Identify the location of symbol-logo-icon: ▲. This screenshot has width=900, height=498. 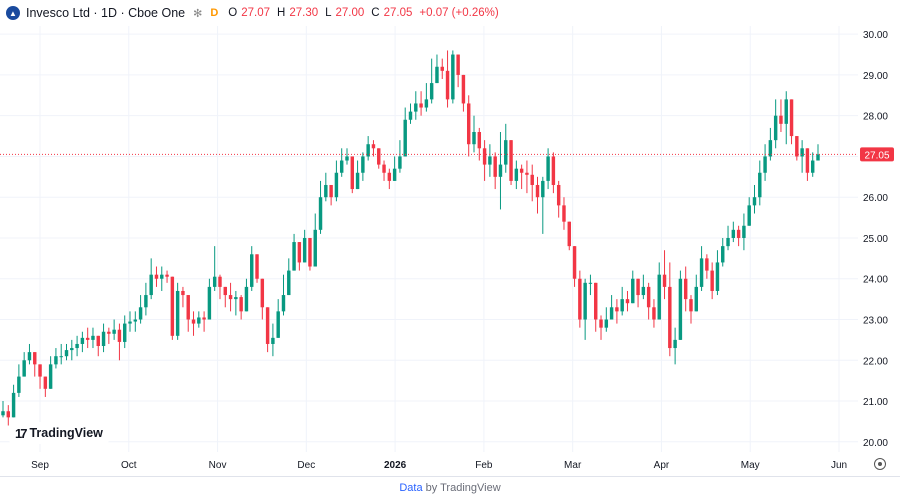
(13, 13).